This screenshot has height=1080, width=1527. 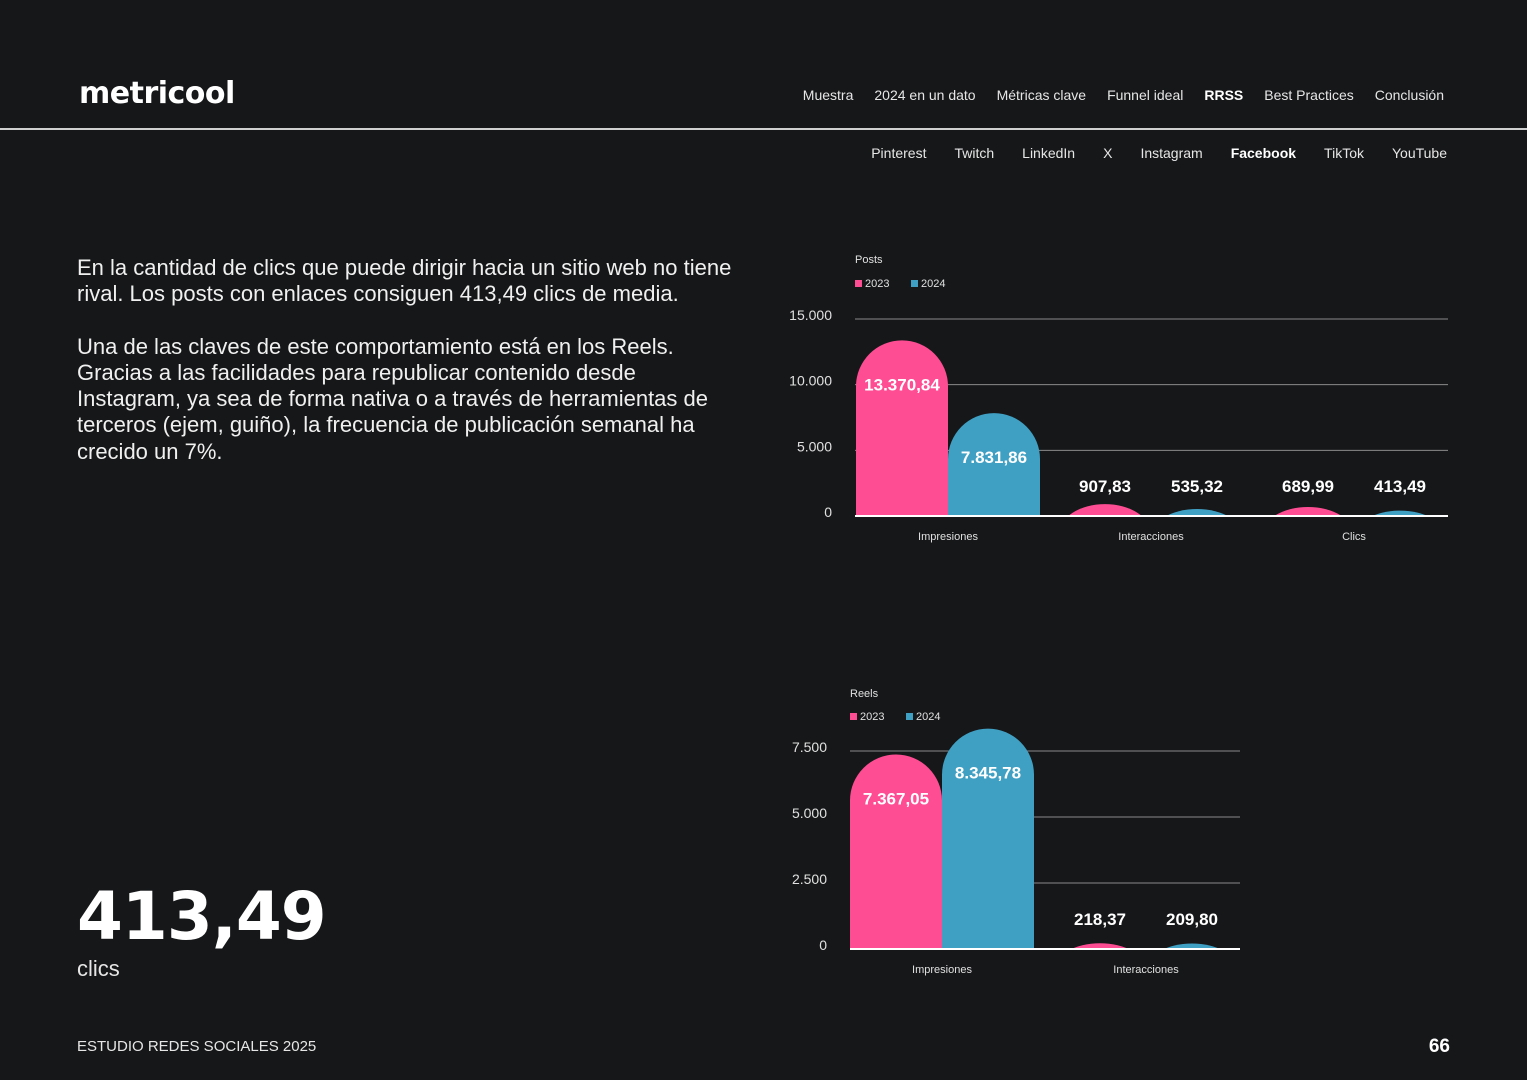 What do you see at coordinates (197, 1046) in the screenshot?
I see `footer-title: ESTUDIO REDES SOCIALES 2025` at bounding box center [197, 1046].